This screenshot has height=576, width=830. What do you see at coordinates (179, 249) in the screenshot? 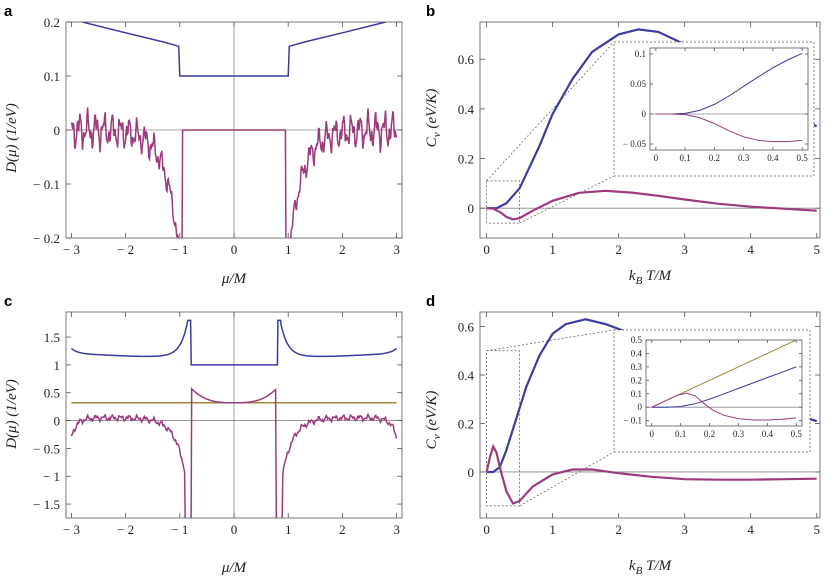
I see `a-xtick-label: − 1` at bounding box center [179, 249].